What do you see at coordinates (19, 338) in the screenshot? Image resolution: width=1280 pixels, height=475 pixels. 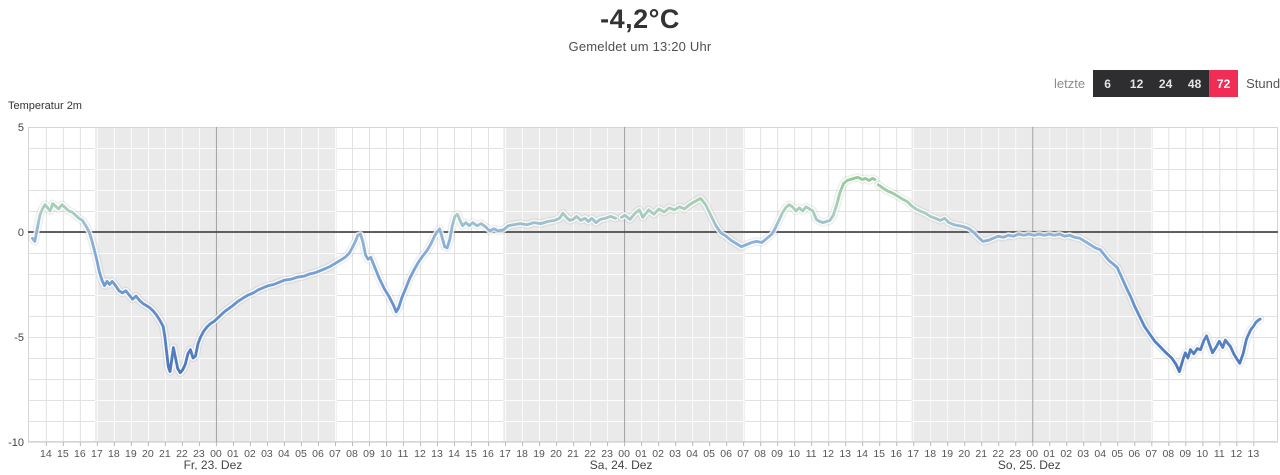 I see `svg-text: -5` at bounding box center [19, 338].